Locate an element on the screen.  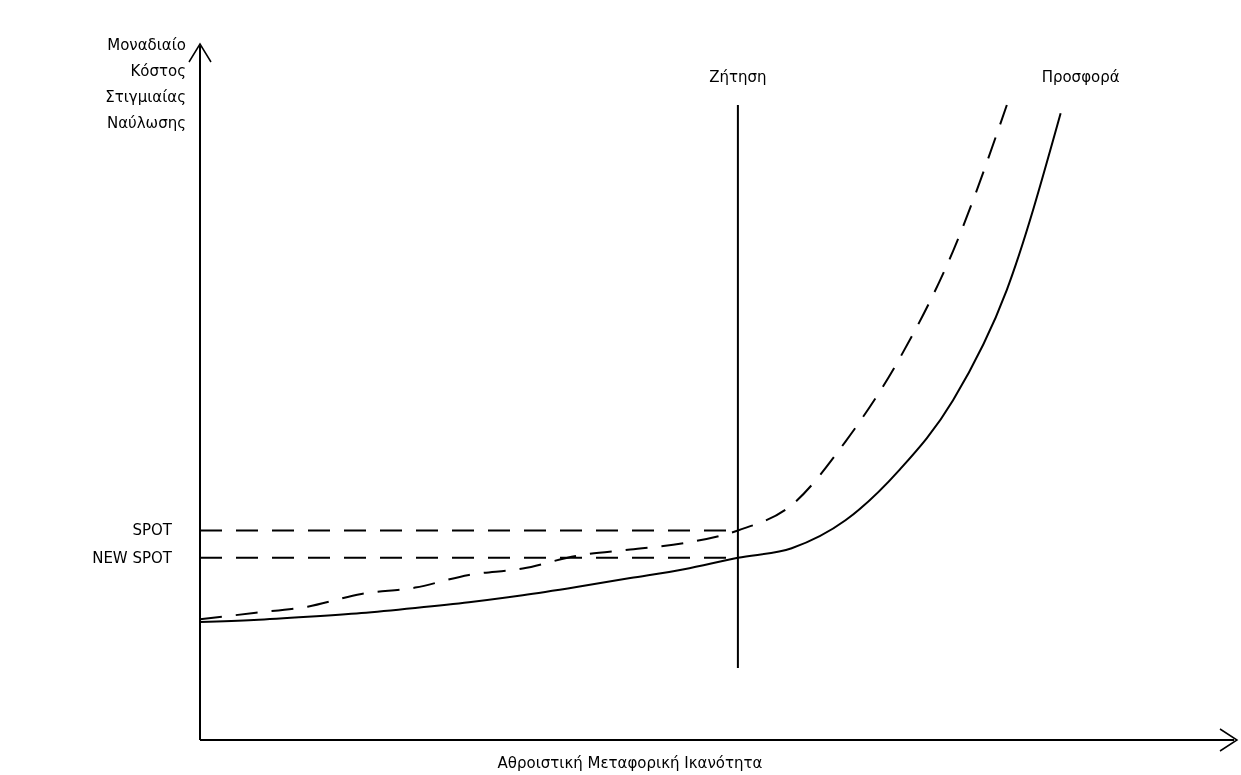
x-axis-title: Αθροιστική Μεταφορική Ικανότητα is located at coordinates (630, 763).